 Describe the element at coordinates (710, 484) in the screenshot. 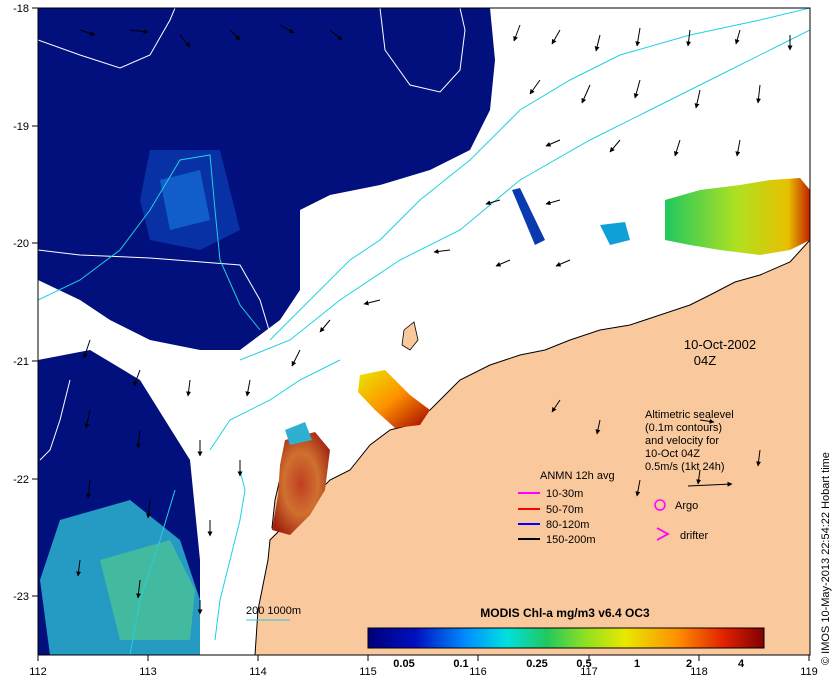

I see `velocity-scale-arrow` at that location.